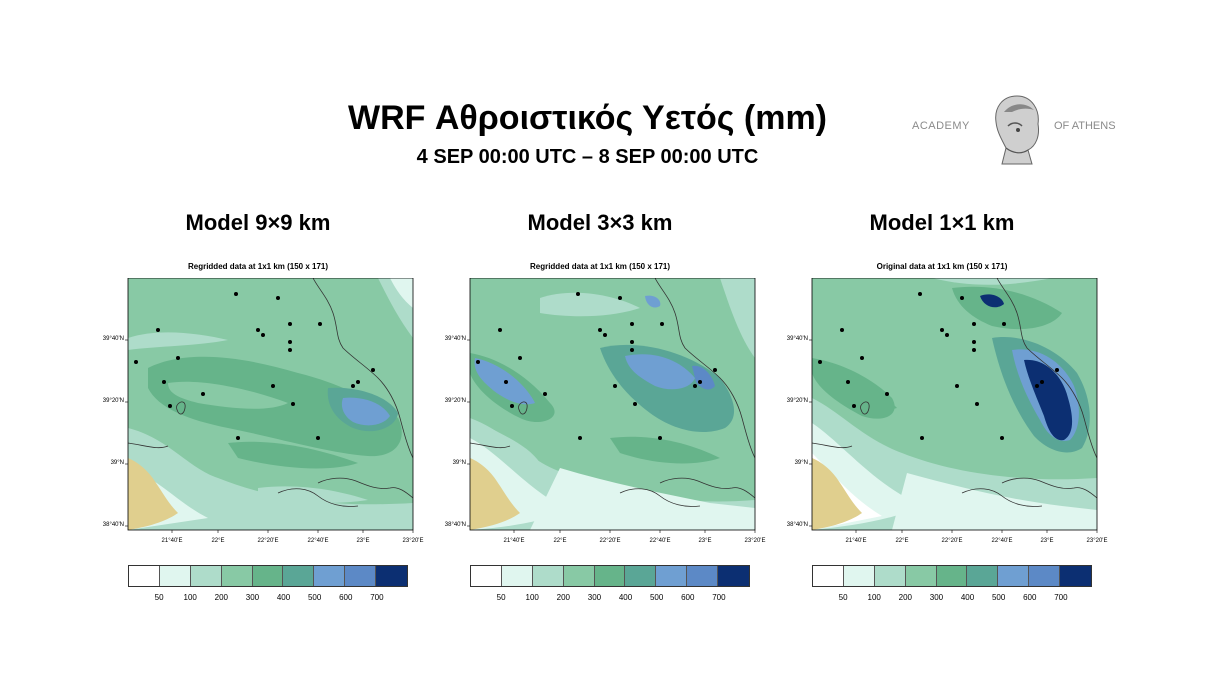 Image resolution: width=1226 pixels, height=674 pixels. What do you see at coordinates (1085, 126) in the screenshot?
I see `logo-text-right: OF ATHENS` at bounding box center [1085, 126].